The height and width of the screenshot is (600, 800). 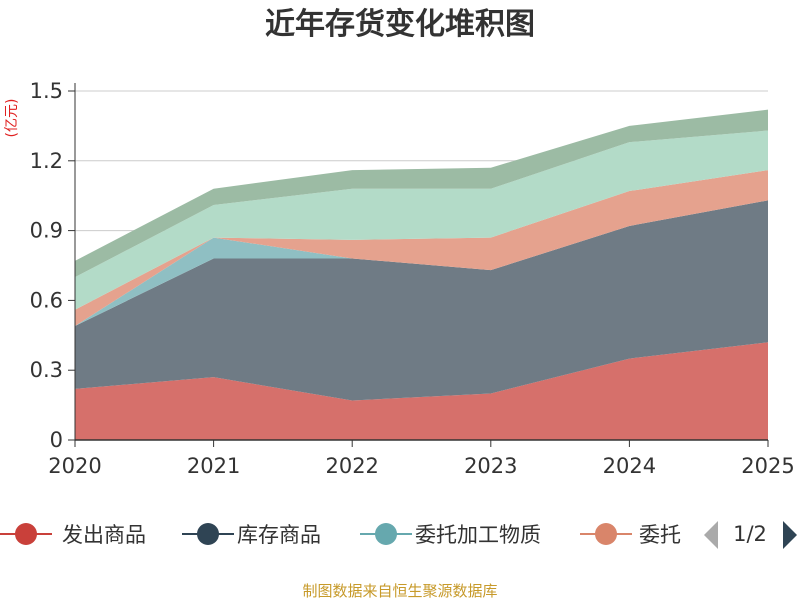 I want to click on legend-label: 库存商品, so click(x=279, y=535).